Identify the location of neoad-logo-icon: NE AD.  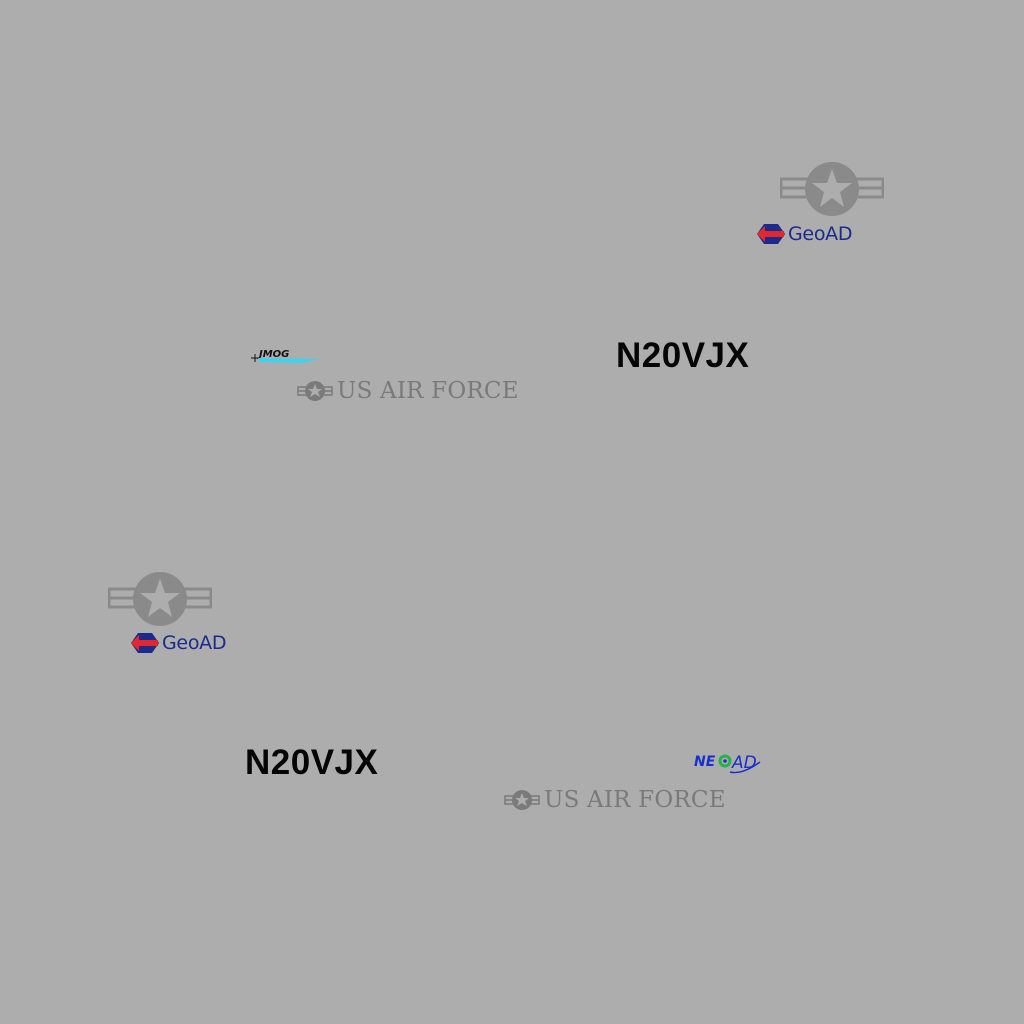
(729, 763).